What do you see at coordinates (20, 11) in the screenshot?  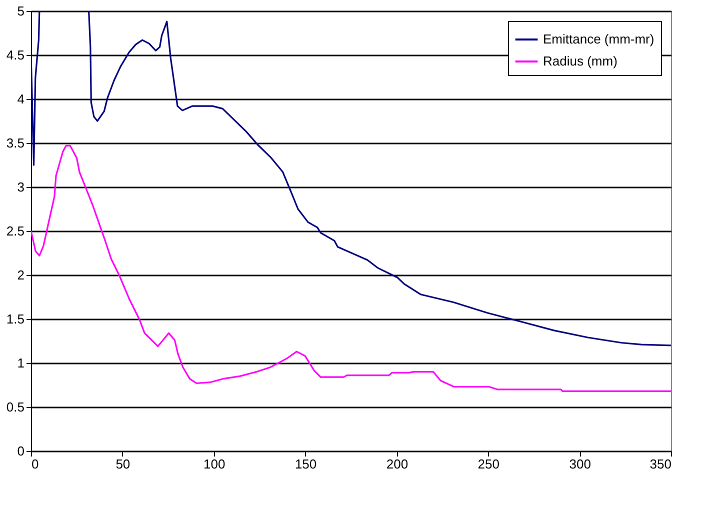 I see `y-tick-label: 5` at bounding box center [20, 11].